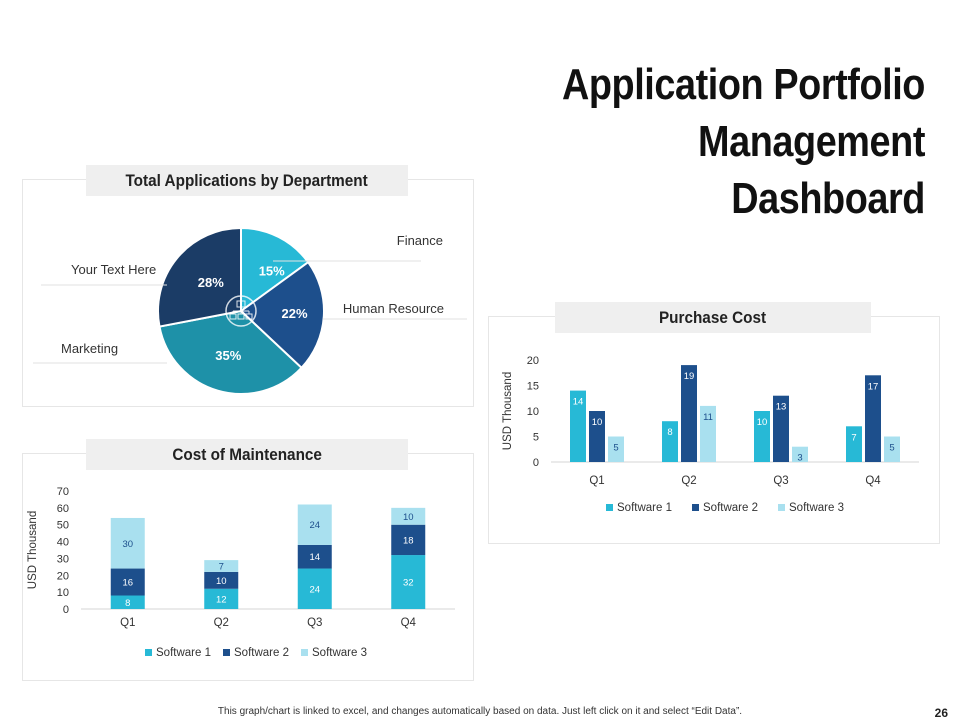  Describe the element at coordinates (689, 376) in the screenshot. I see `bar-value-label: 19` at that location.